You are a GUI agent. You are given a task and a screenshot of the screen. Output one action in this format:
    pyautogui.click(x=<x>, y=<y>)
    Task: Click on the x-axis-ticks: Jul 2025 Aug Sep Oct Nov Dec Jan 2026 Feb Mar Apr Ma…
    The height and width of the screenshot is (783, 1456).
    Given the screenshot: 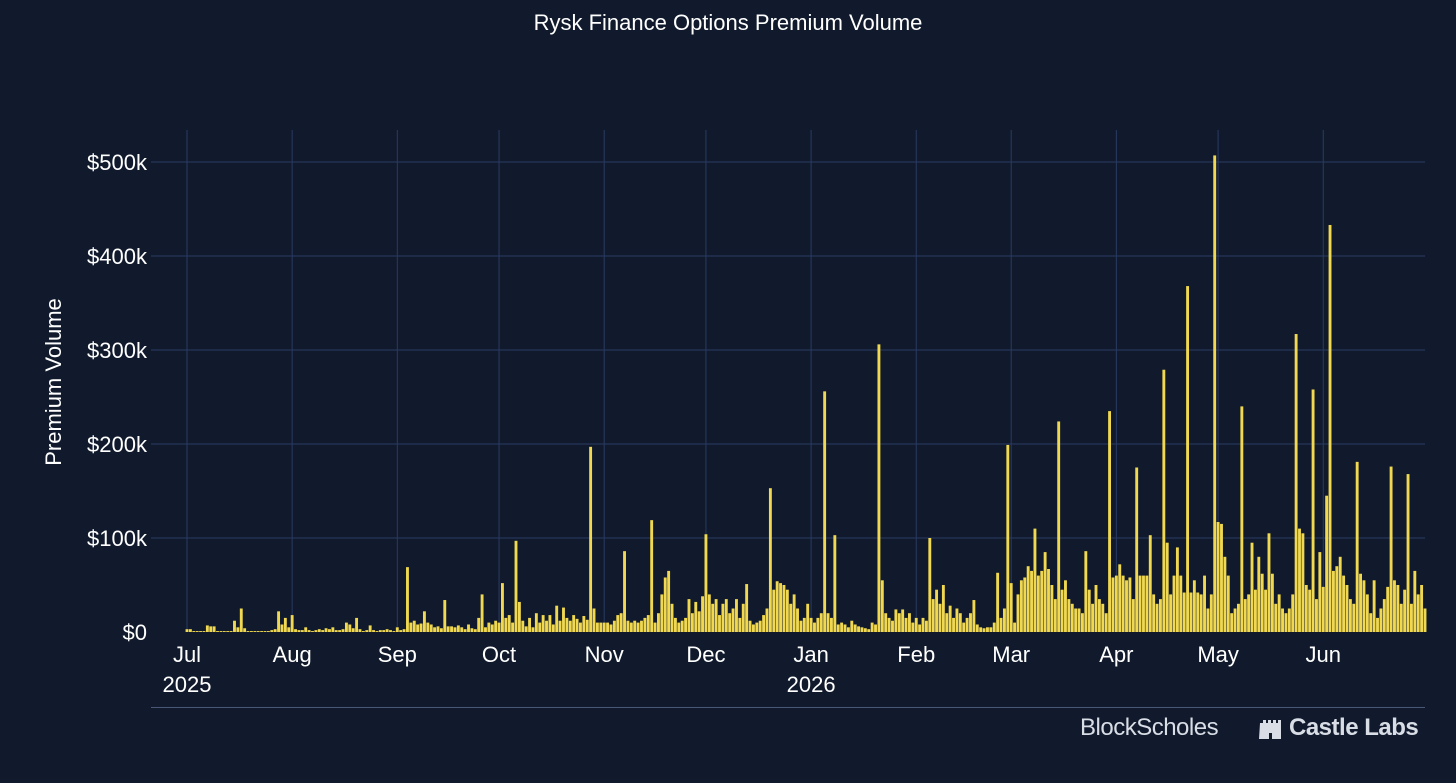 What is the action you would take?
    pyautogui.click(x=752, y=669)
    